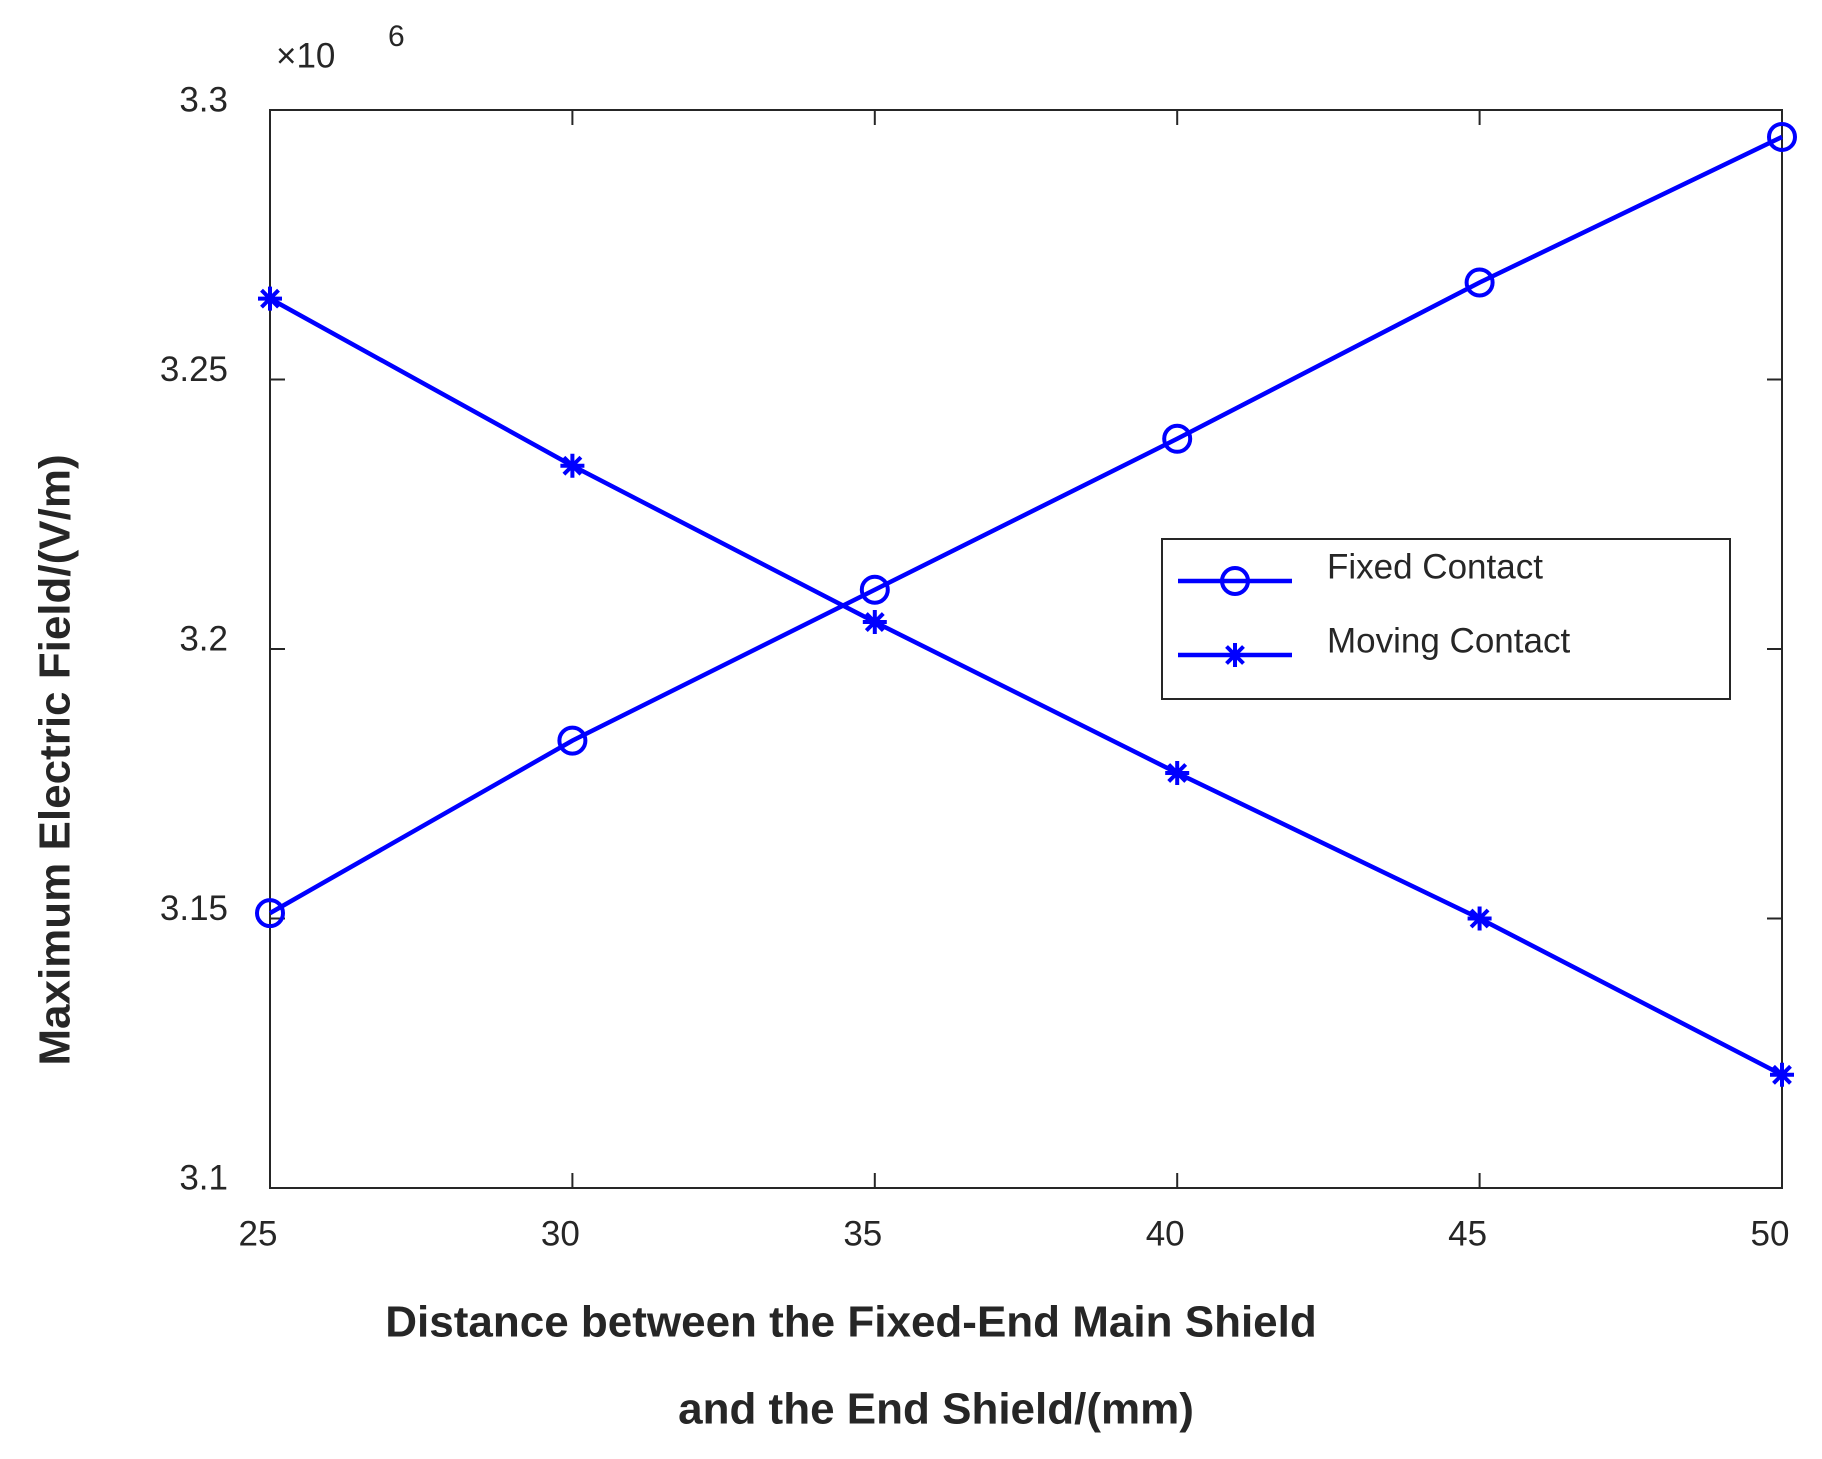 The width and height of the screenshot is (1822, 1459). I want to click on x-axis-label: and the End Shield/(mm), so click(936, 1409).